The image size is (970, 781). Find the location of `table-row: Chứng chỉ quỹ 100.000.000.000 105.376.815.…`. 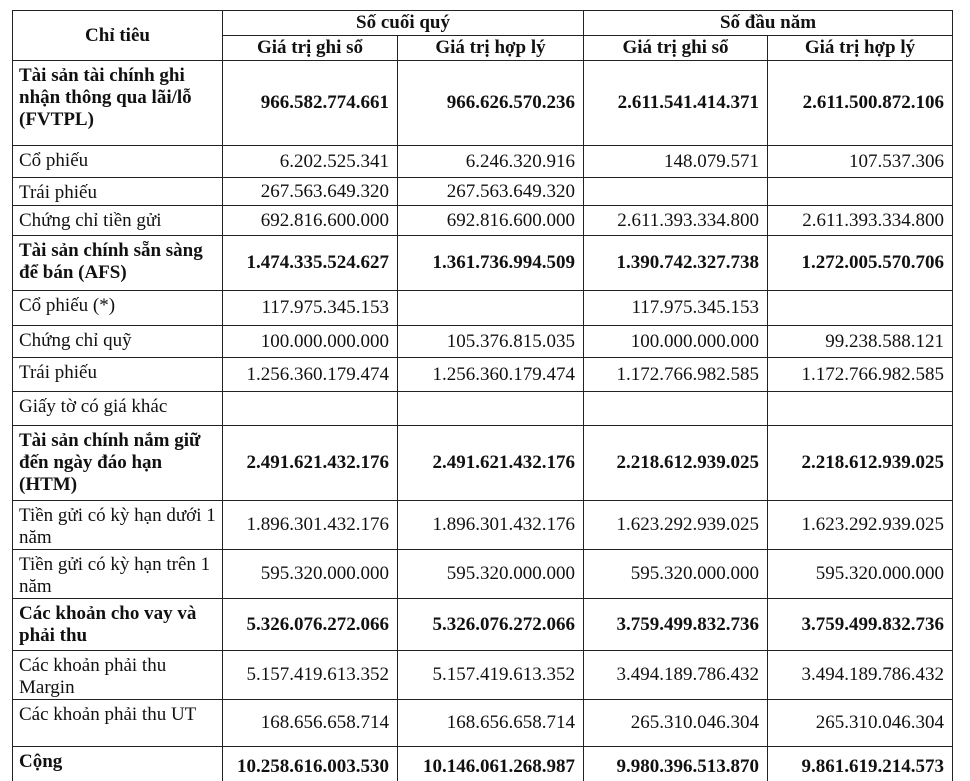

table-row: Chứng chỉ quỹ 100.000.000.000 105.376.815.… is located at coordinates (483, 341).